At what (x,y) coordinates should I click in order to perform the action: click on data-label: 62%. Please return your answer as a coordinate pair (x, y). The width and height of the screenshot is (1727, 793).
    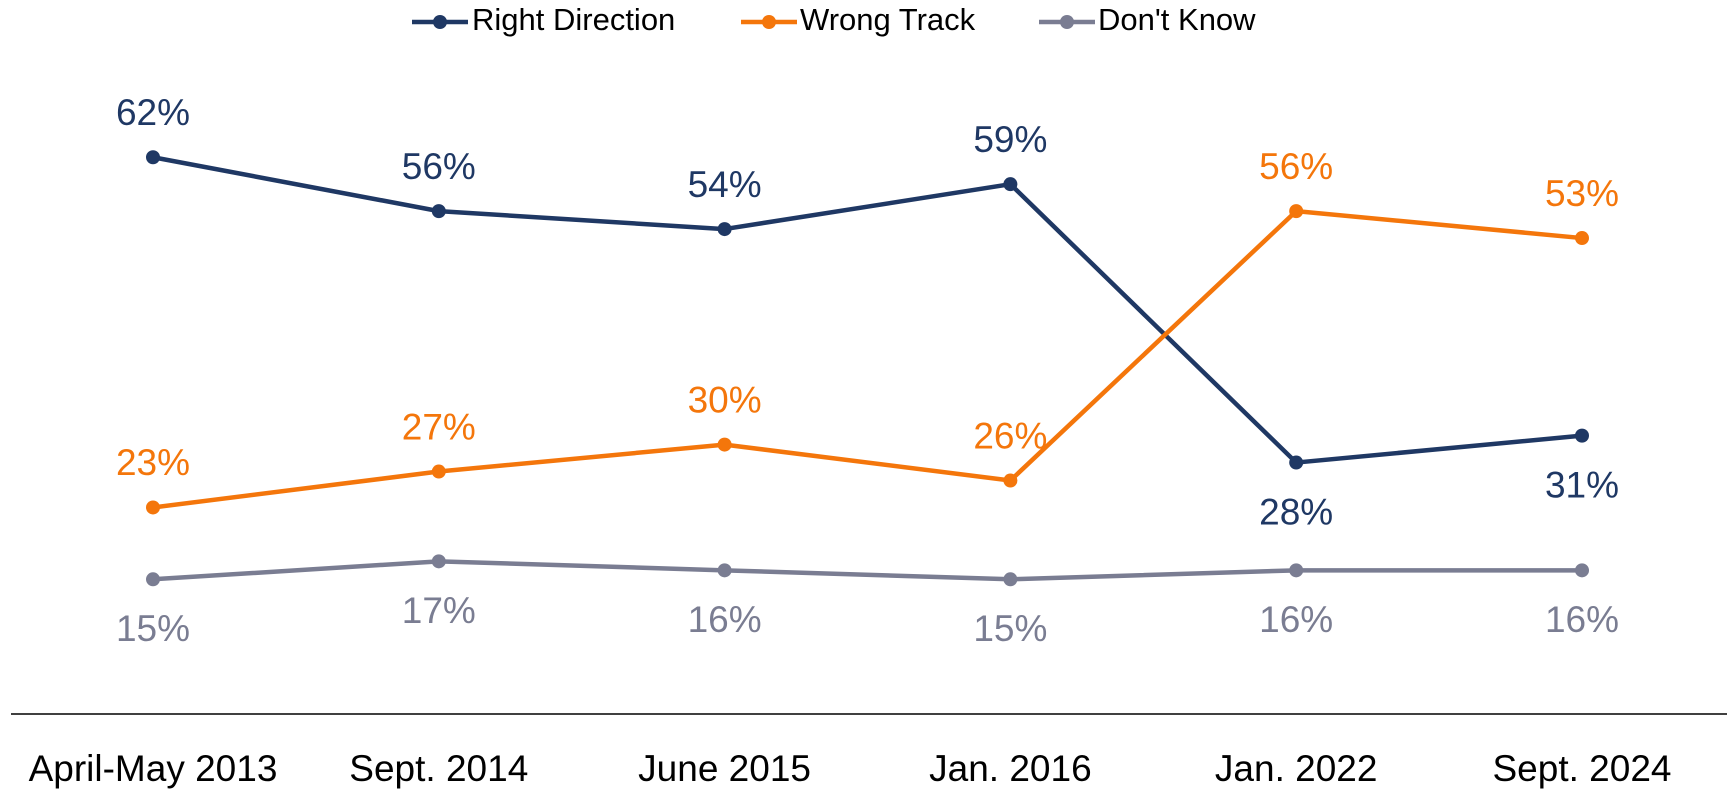
    Looking at the image, I should click on (153, 112).